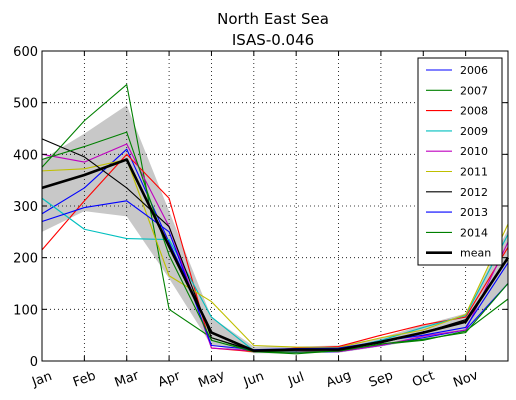 The image size is (516, 400). Describe the element at coordinates (25, 155) in the screenshot. I see `y-tick-label: 400` at that location.